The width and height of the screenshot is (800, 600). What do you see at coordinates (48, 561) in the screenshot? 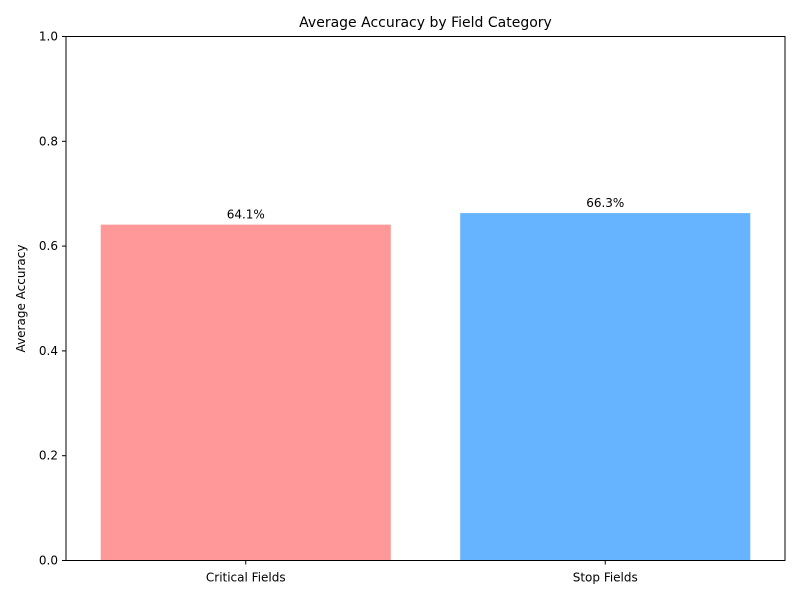
I see `y-tick-label: 0.0` at bounding box center [48, 561].